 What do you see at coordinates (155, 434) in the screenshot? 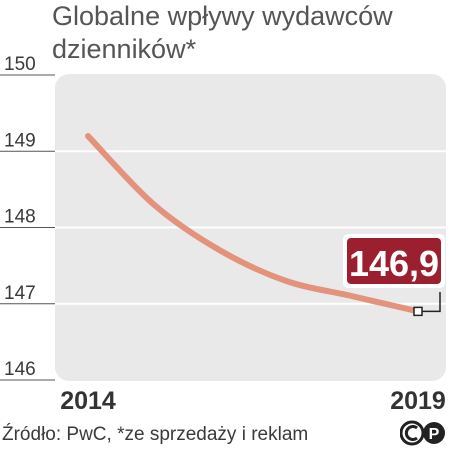
I see `source-note: Źródło: PwC, *ze sprzedaży i reklam` at bounding box center [155, 434].